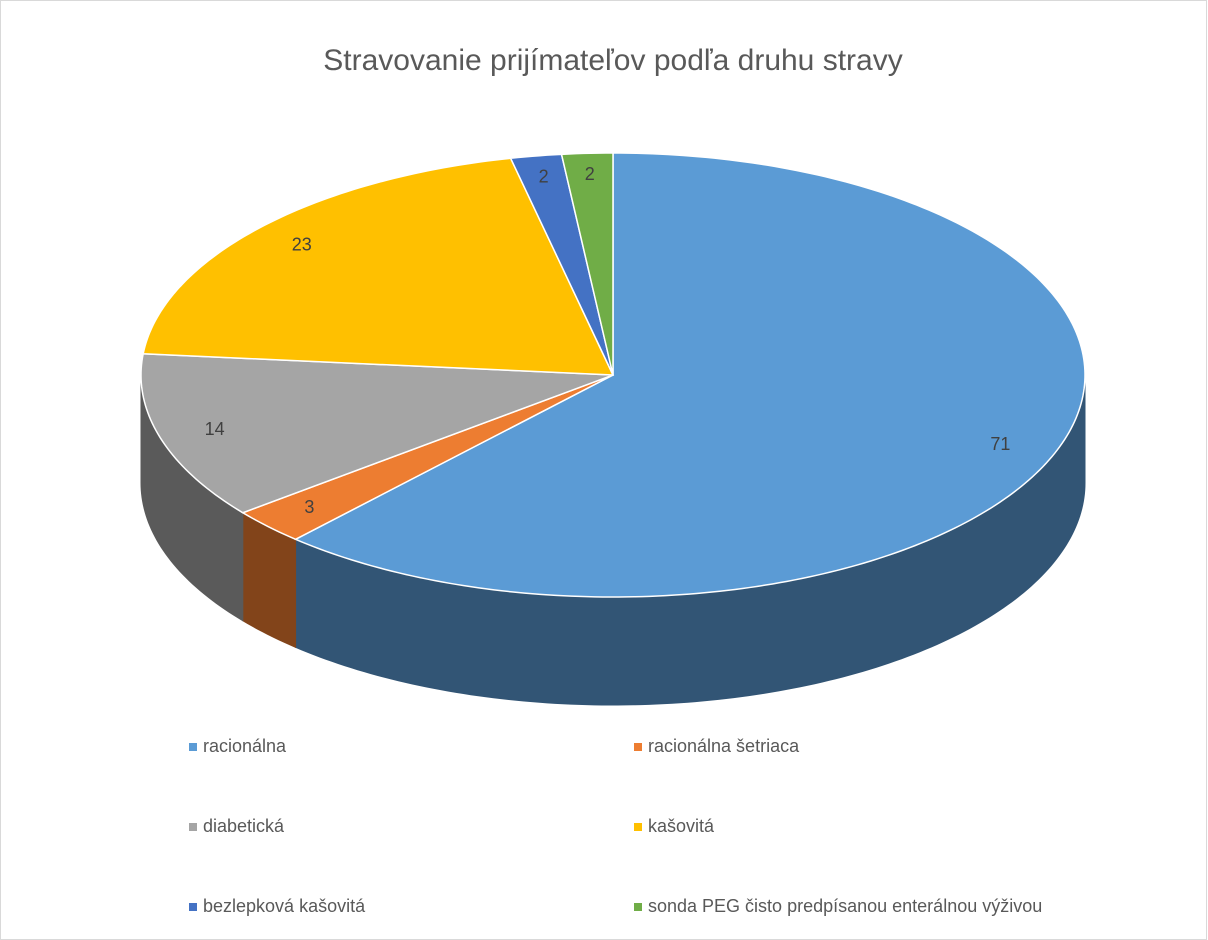 This screenshot has height=940, width=1208. Describe the element at coordinates (245, 746) in the screenshot. I see `legend-label: racionálna` at that location.